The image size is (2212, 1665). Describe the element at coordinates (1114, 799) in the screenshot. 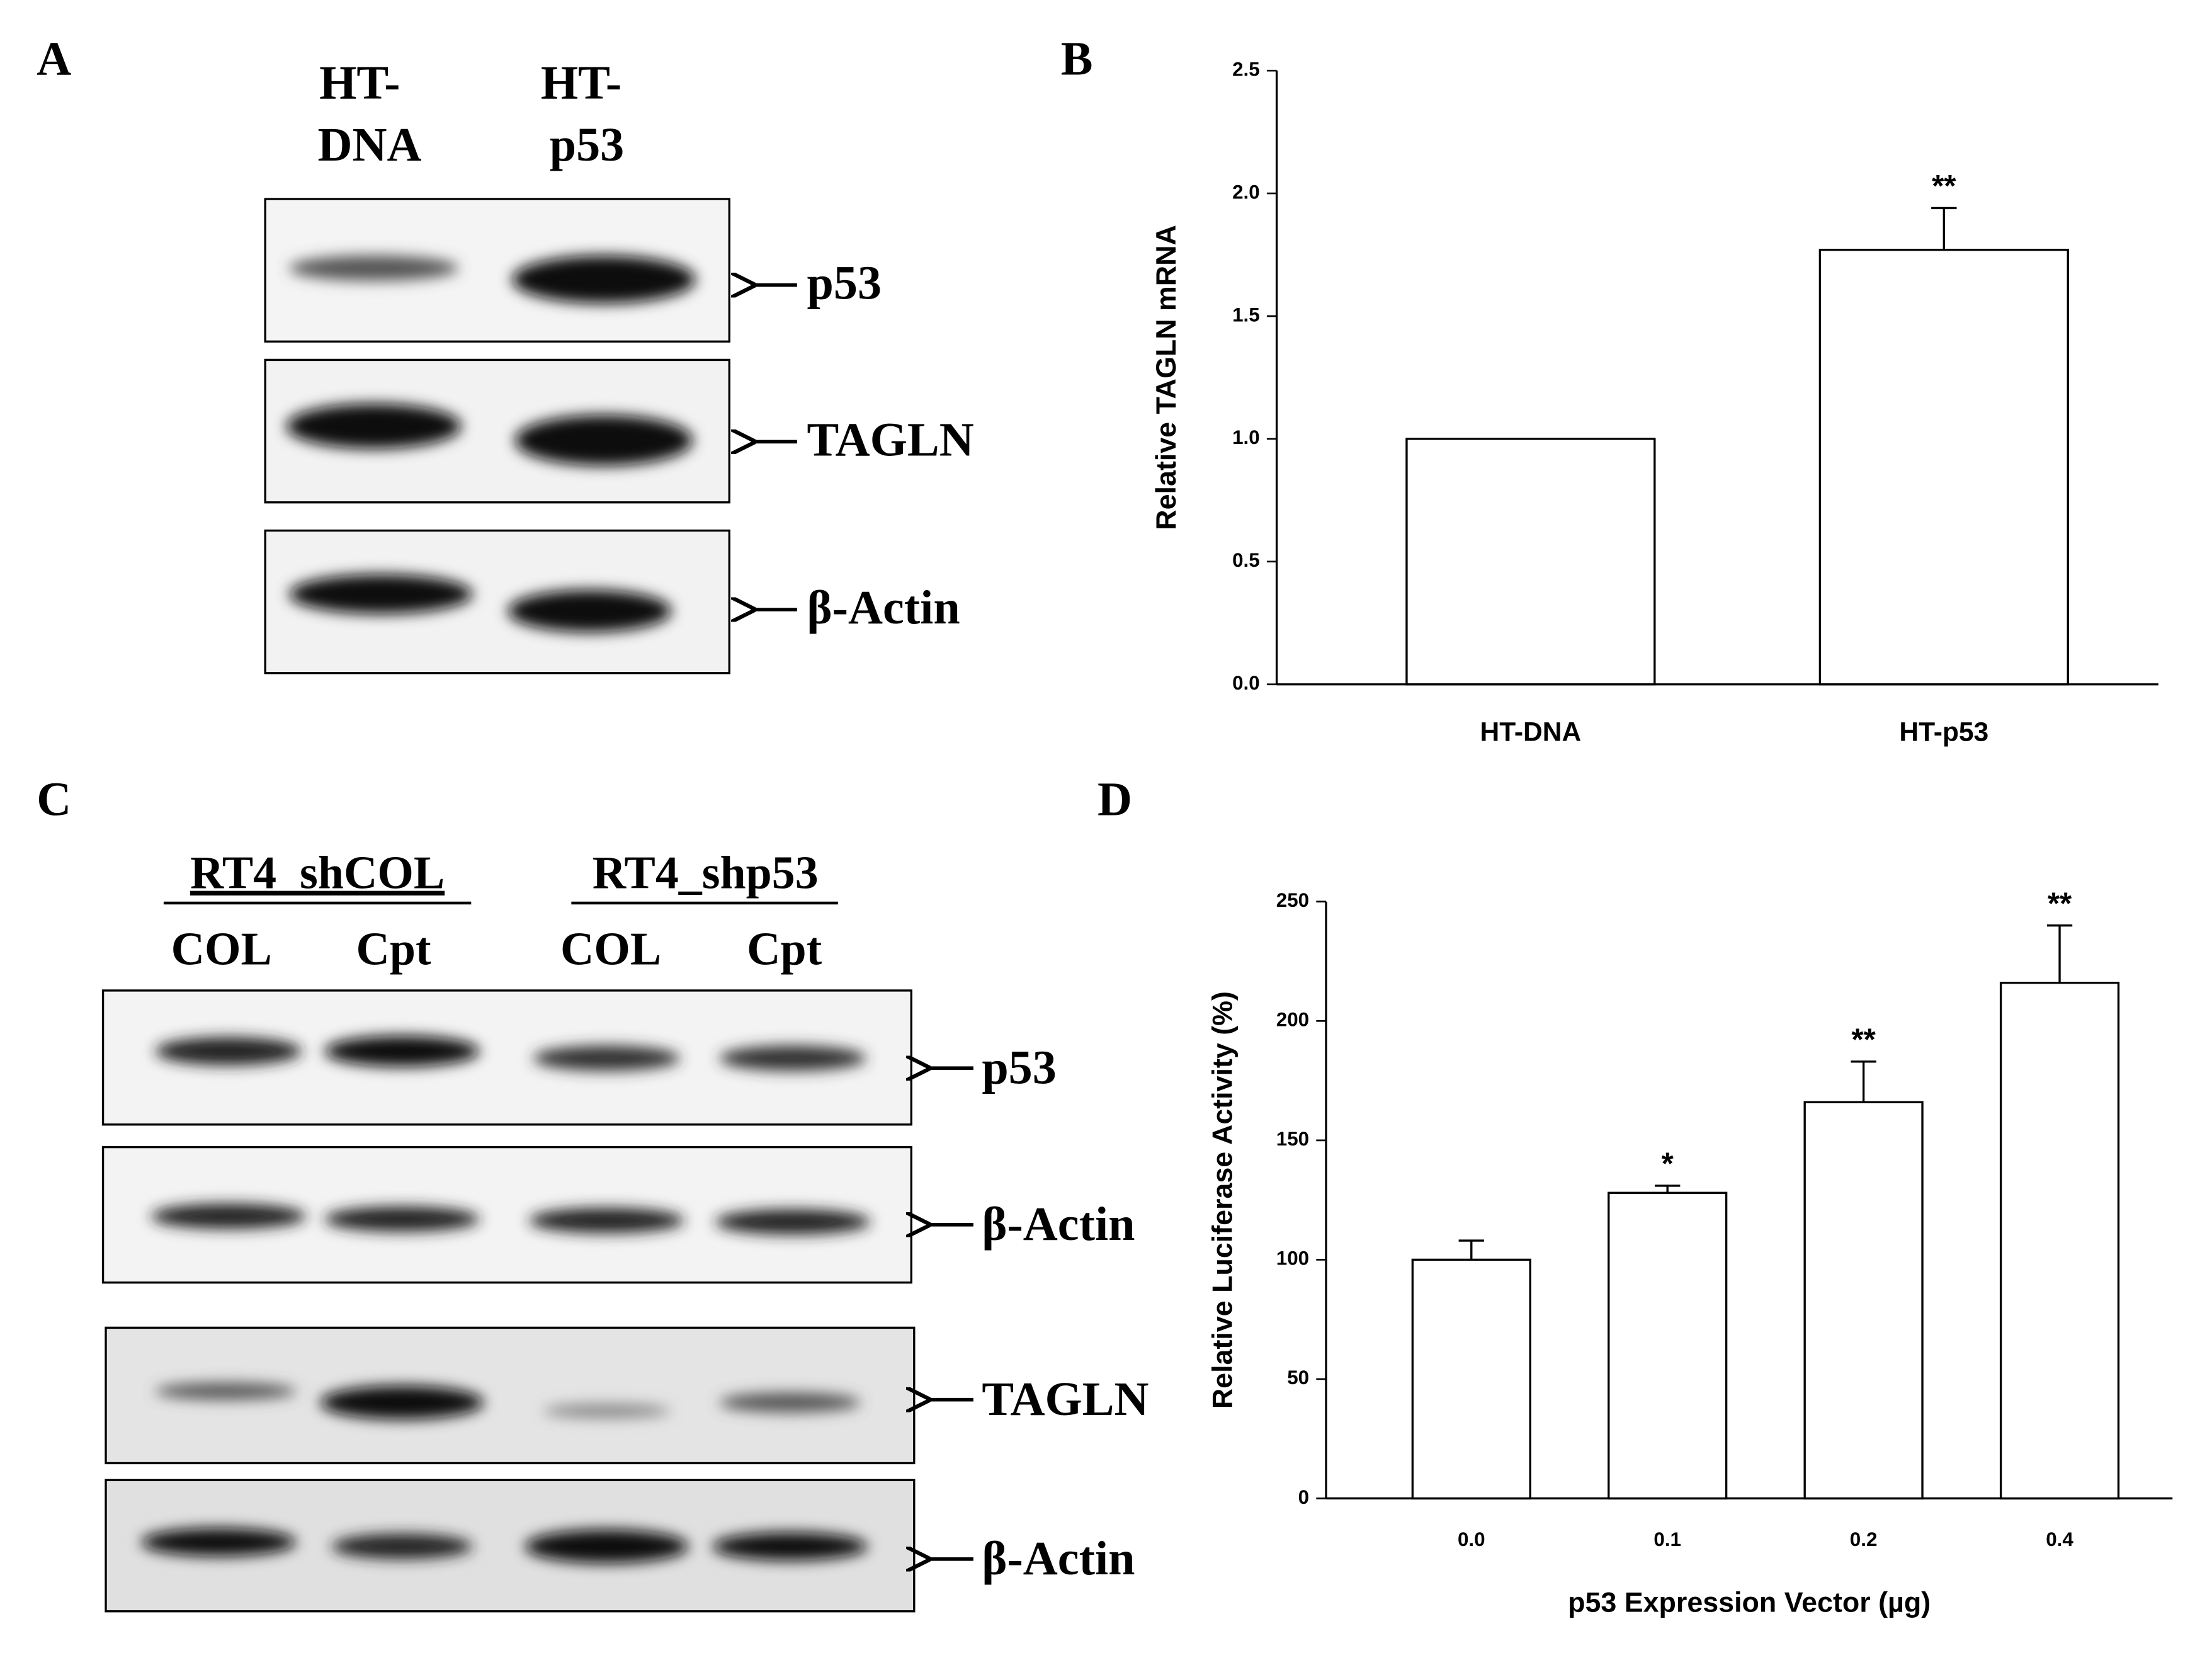

I see `panel-label: D` at that location.